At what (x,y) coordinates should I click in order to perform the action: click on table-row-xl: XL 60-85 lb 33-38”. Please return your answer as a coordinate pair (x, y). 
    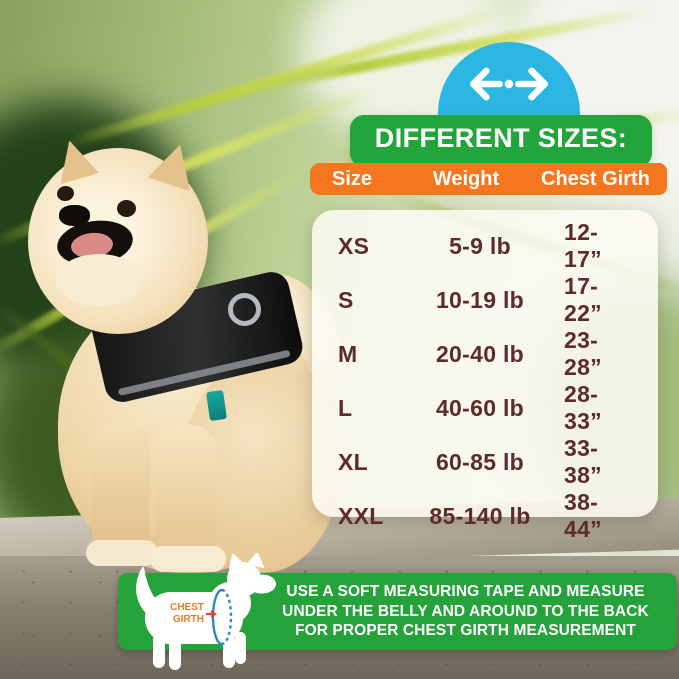
    Looking at the image, I should click on (485, 462).